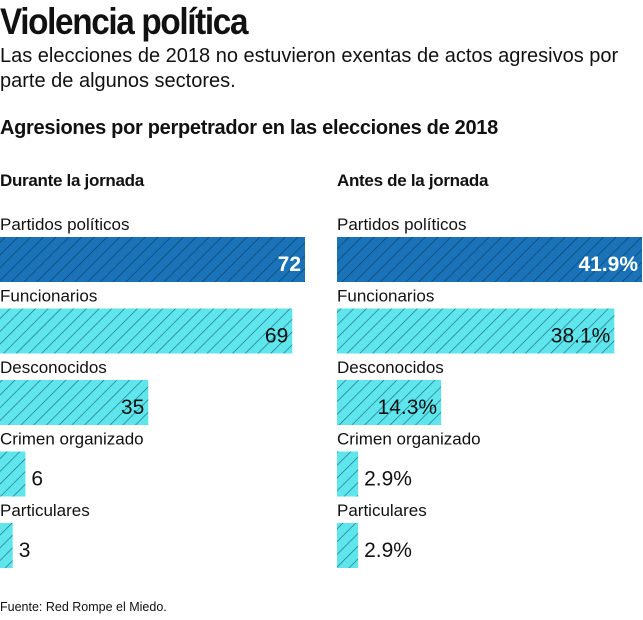 The width and height of the screenshot is (643, 620). Describe the element at coordinates (132, 407) in the screenshot. I see `value-label: 35` at that location.